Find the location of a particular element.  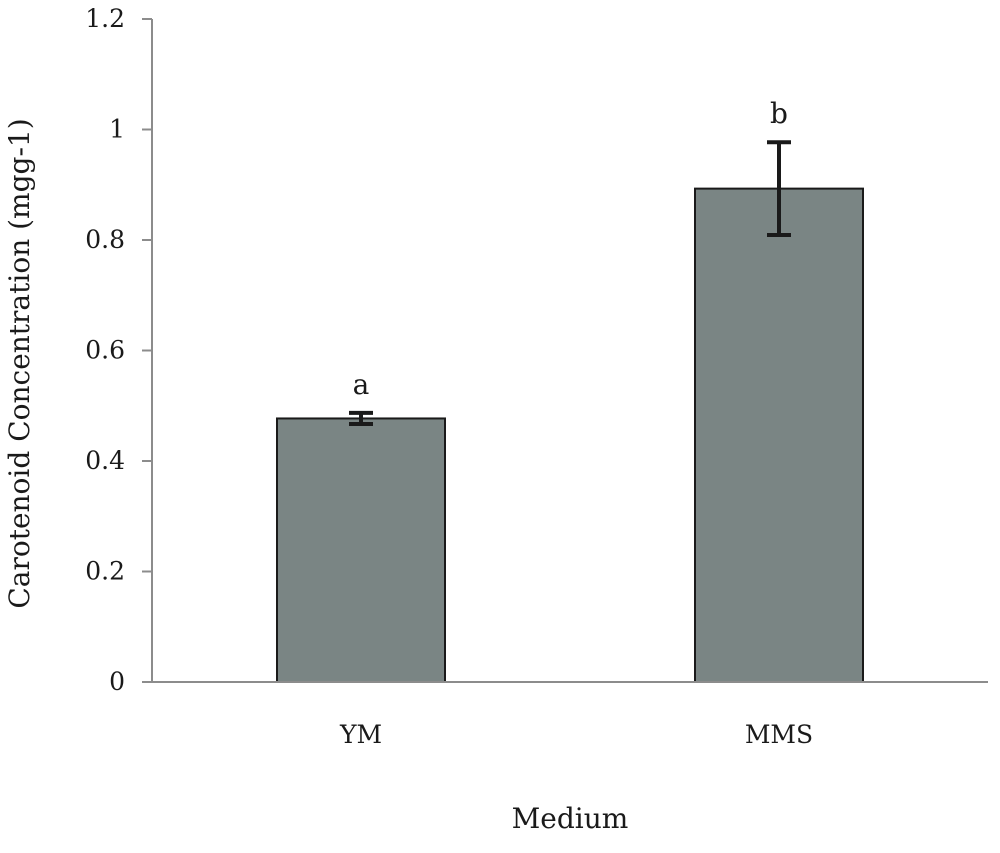

y-tick-label: 0.6 is located at coordinates (105, 350).